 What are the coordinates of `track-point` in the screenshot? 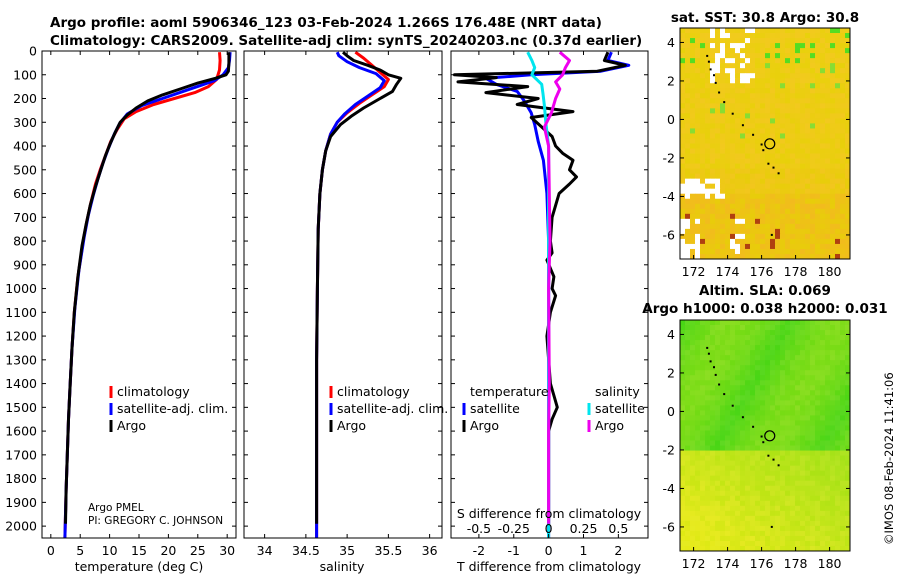 It's located at (768, 455).